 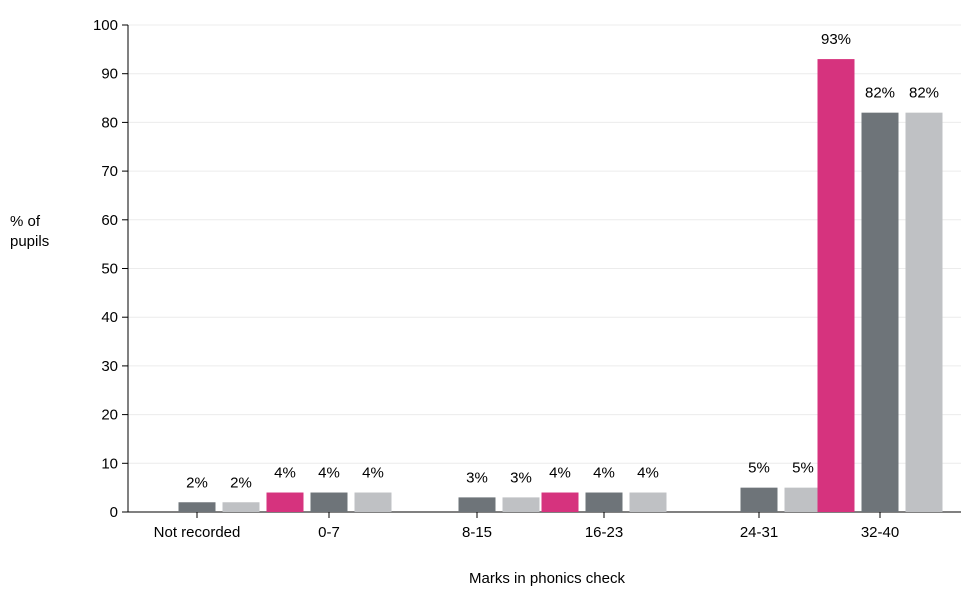 I want to click on y-axis-title-line-1: % of, so click(x=25, y=221).